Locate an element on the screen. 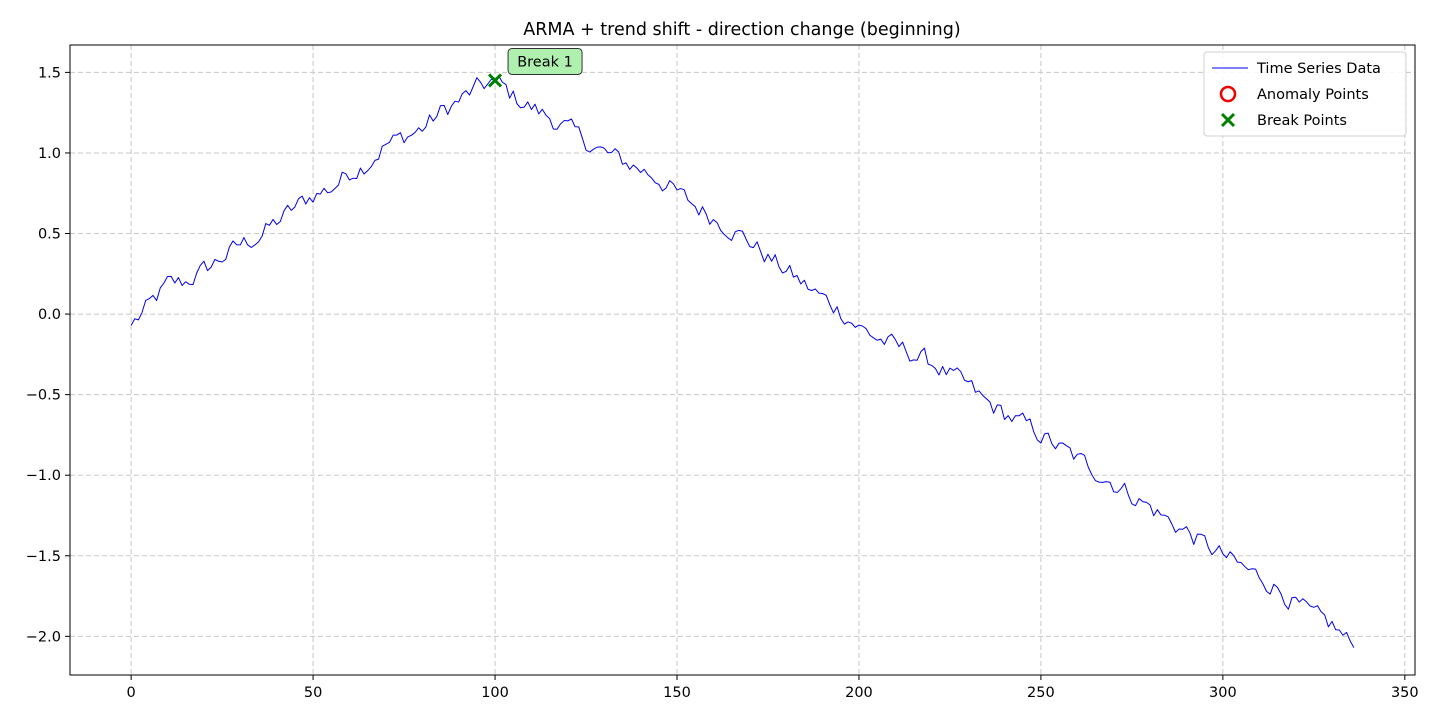 The width and height of the screenshot is (1440, 720). x-tick-label-250: 250 is located at coordinates (1041, 693).